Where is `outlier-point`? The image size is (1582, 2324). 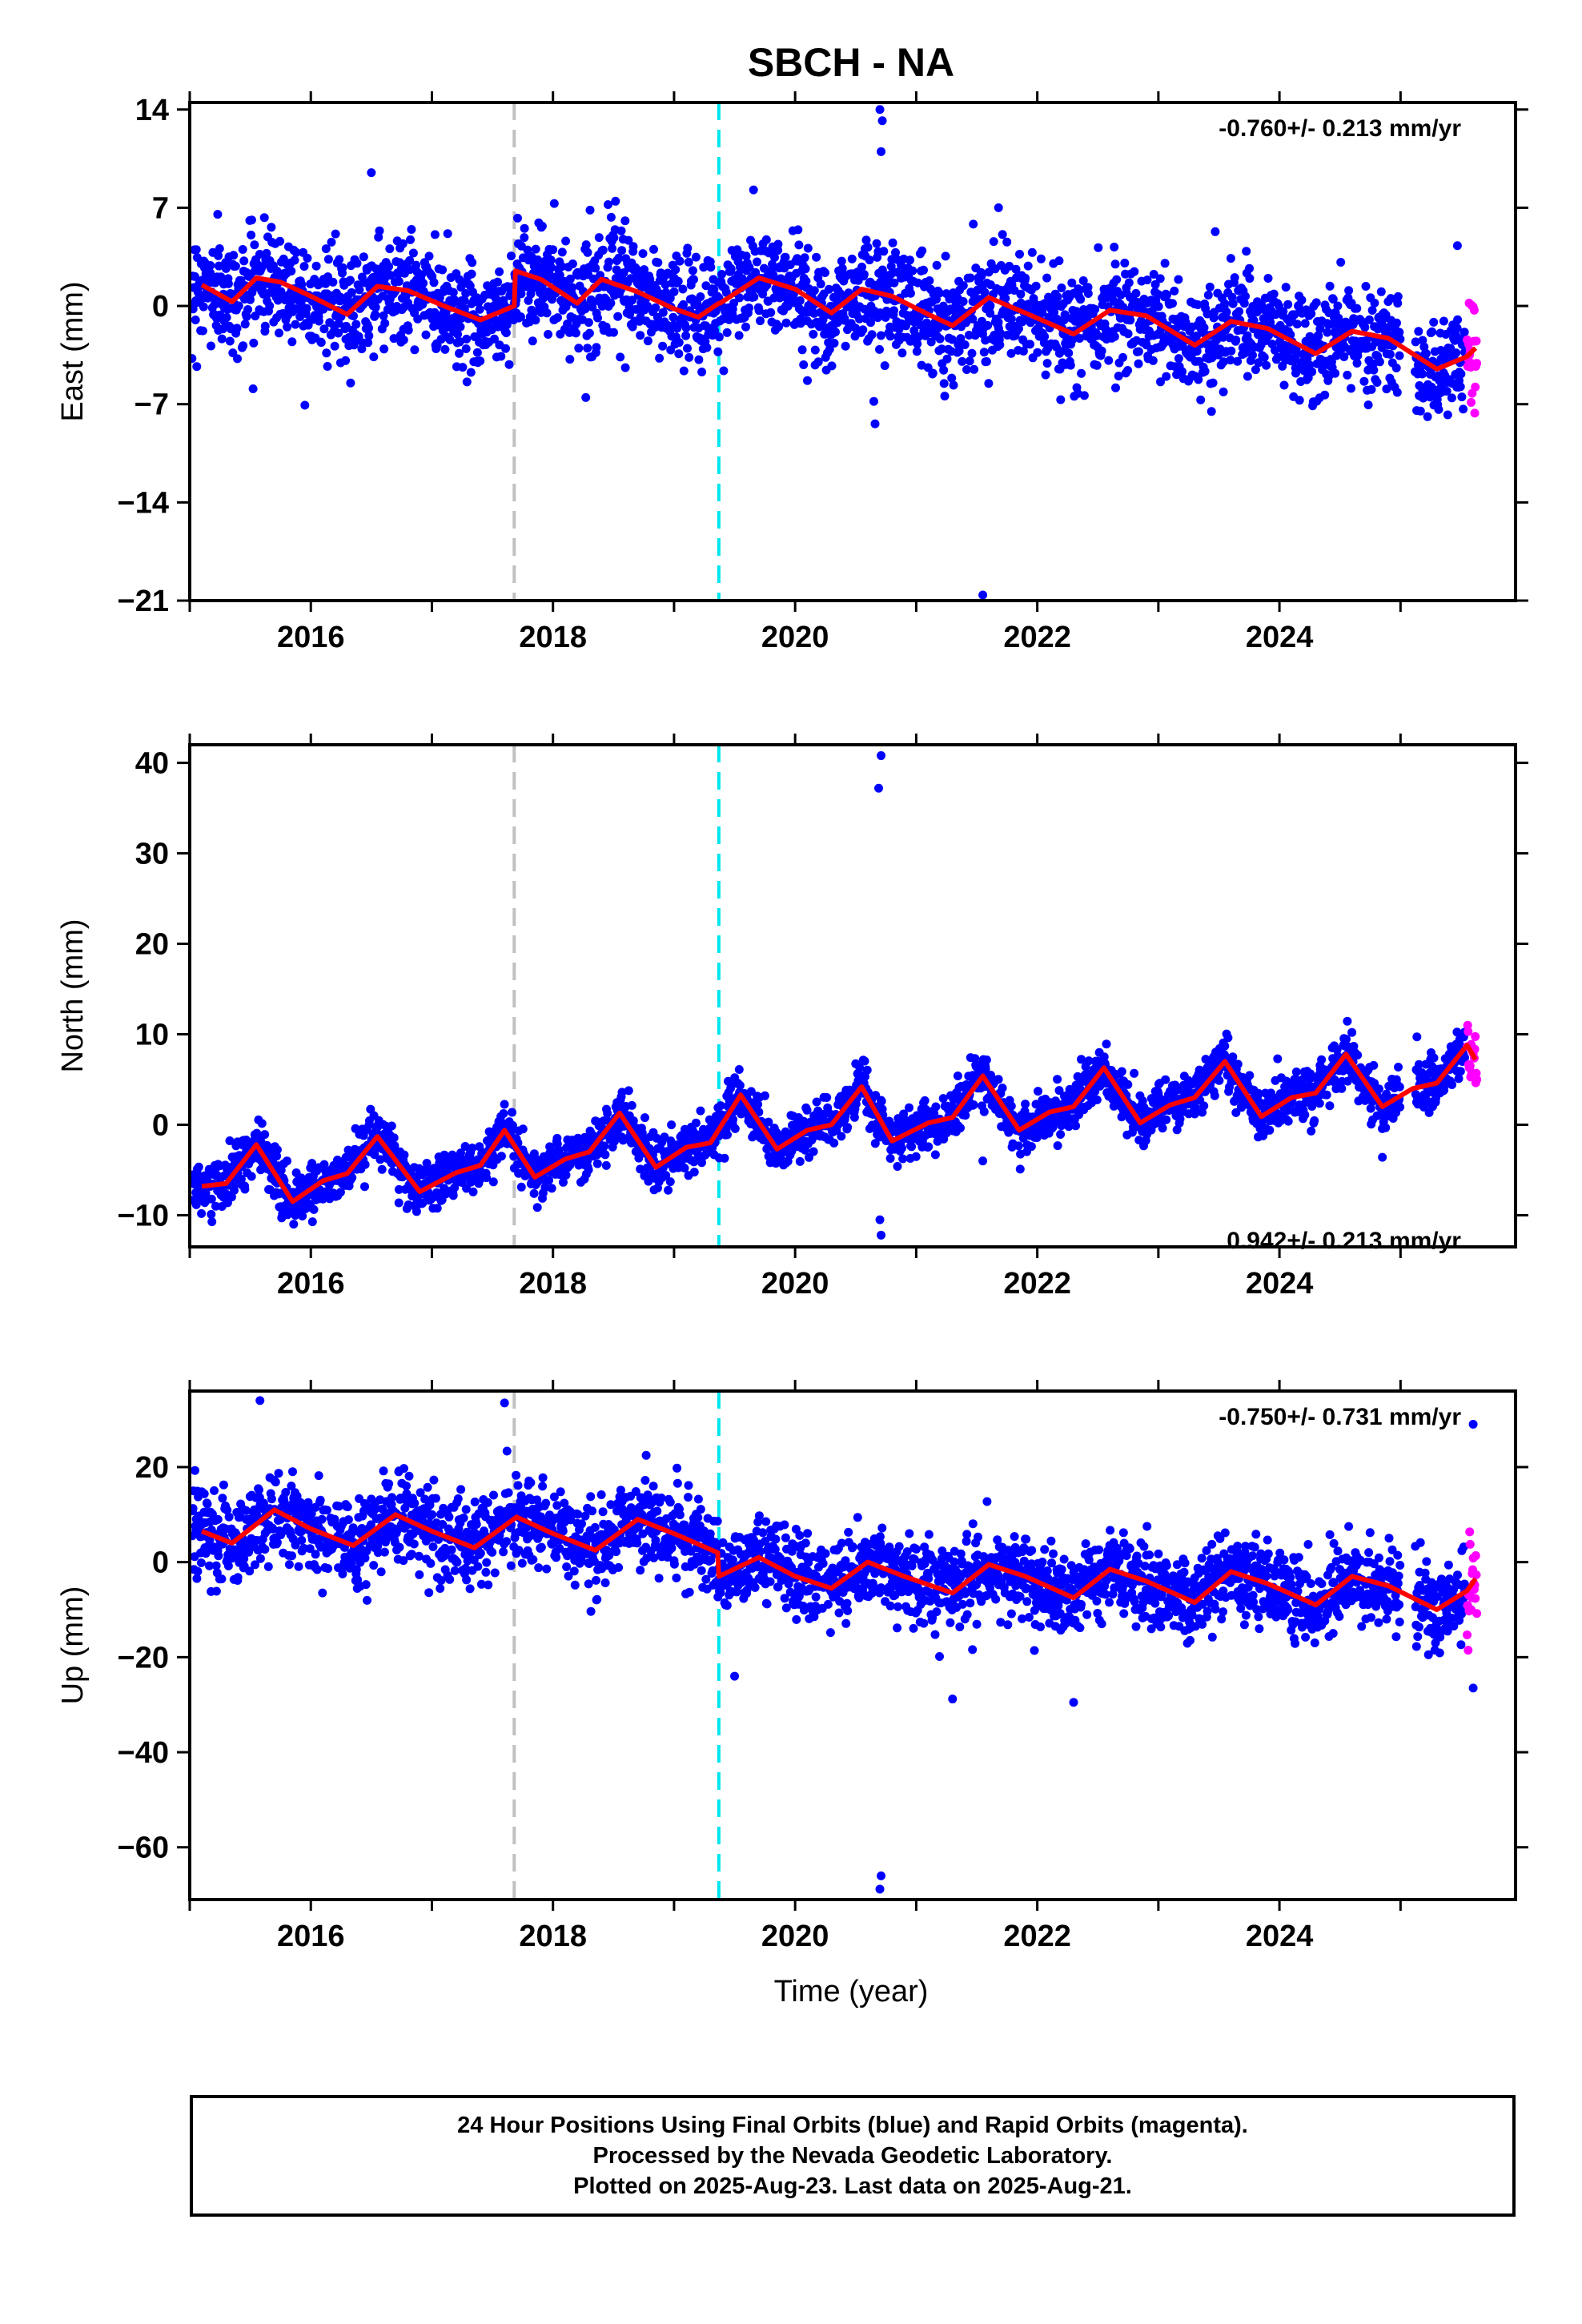
outlier-point is located at coordinates (882, 121).